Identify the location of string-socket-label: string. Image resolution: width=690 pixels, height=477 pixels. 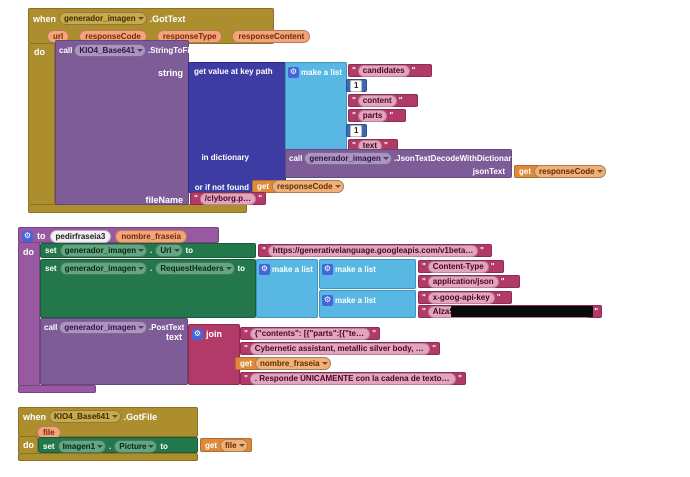
(170, 73).